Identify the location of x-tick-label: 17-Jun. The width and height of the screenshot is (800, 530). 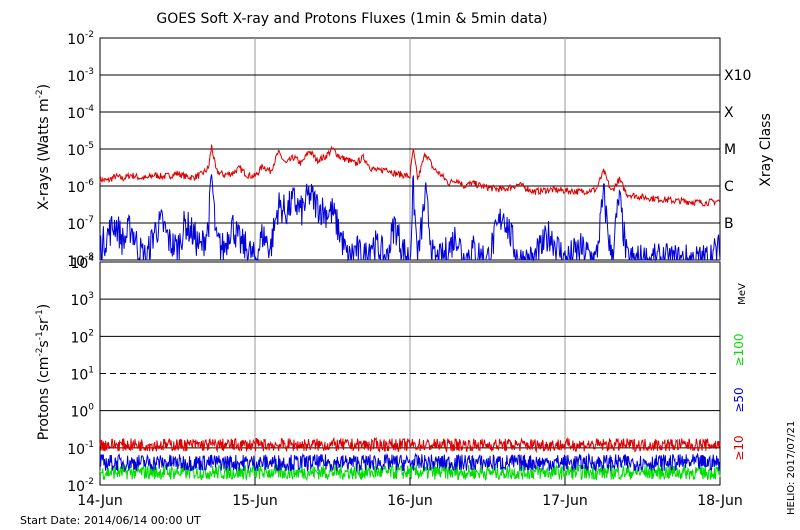
(565, 501).